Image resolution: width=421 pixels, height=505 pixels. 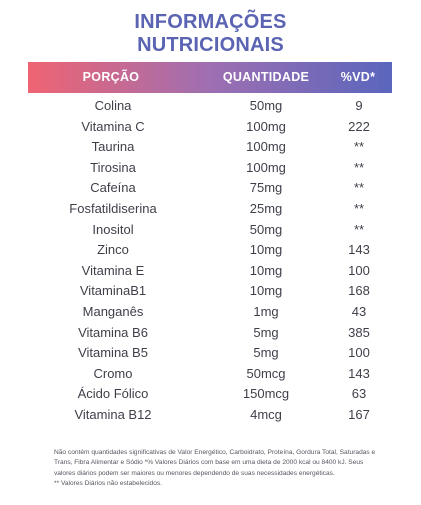 What do you see at coordinates (113, 147) in the screenshot?
I see `nutrient-name: Taurina` at bounding box center [113, 147].